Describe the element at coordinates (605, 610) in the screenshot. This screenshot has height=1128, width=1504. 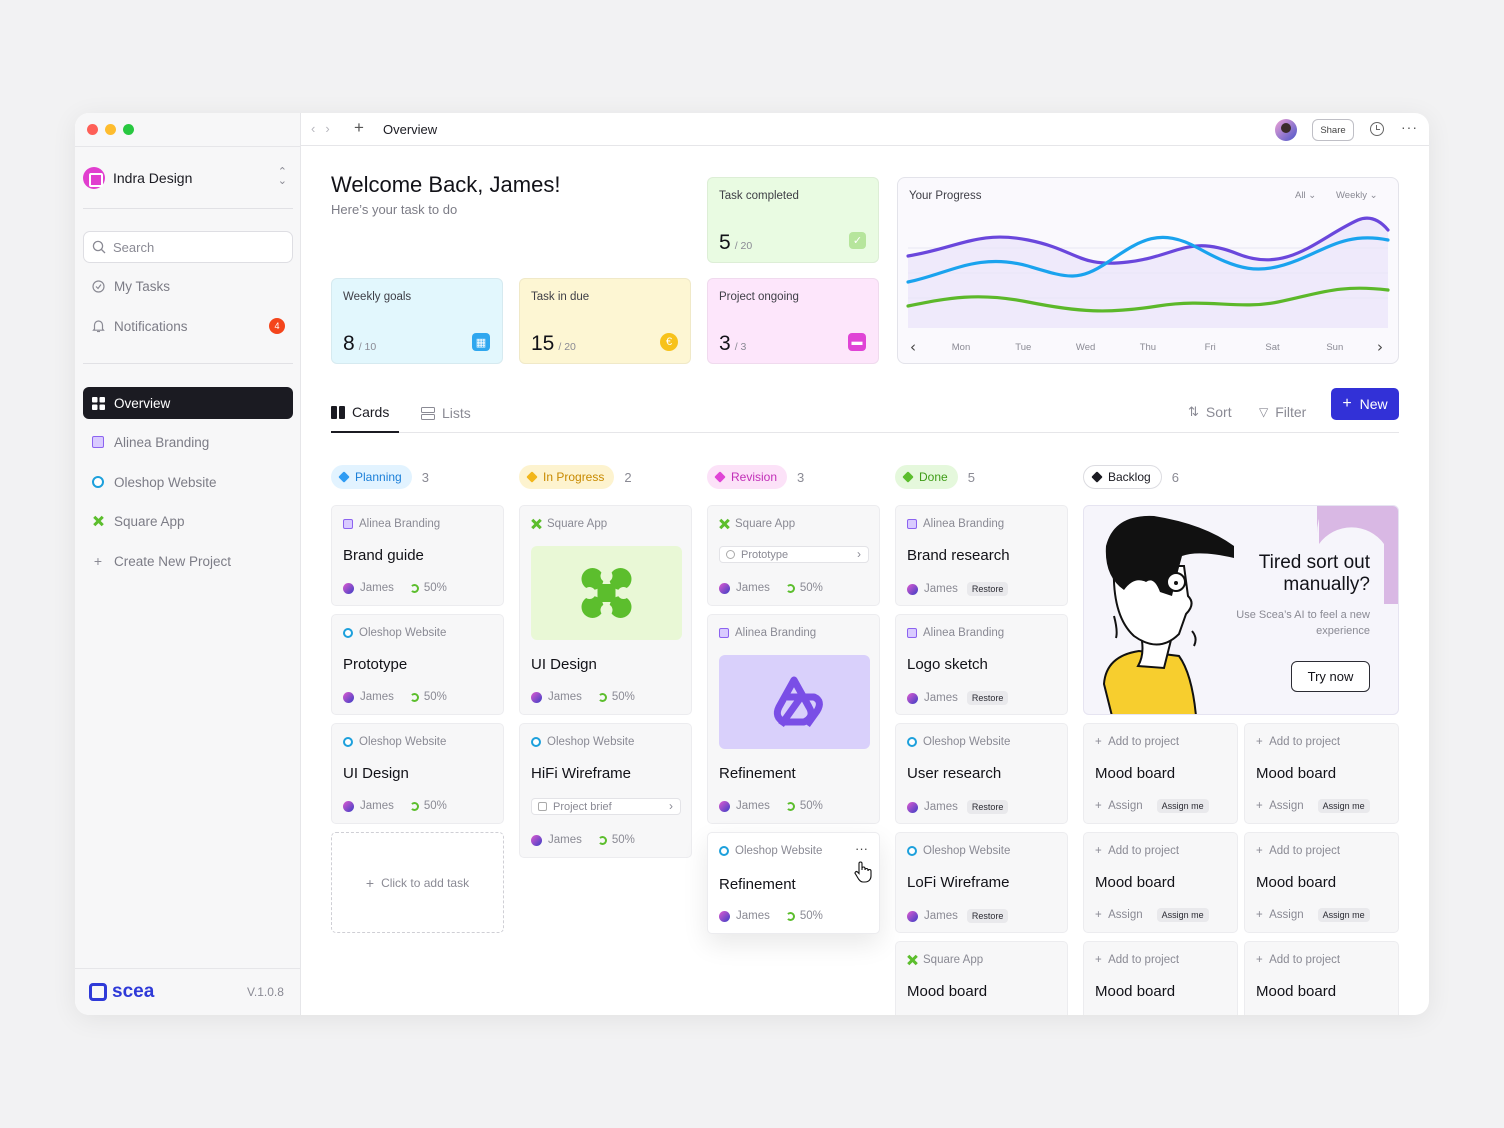
I see `task-card: Square App UI Design James 50%` at that location.